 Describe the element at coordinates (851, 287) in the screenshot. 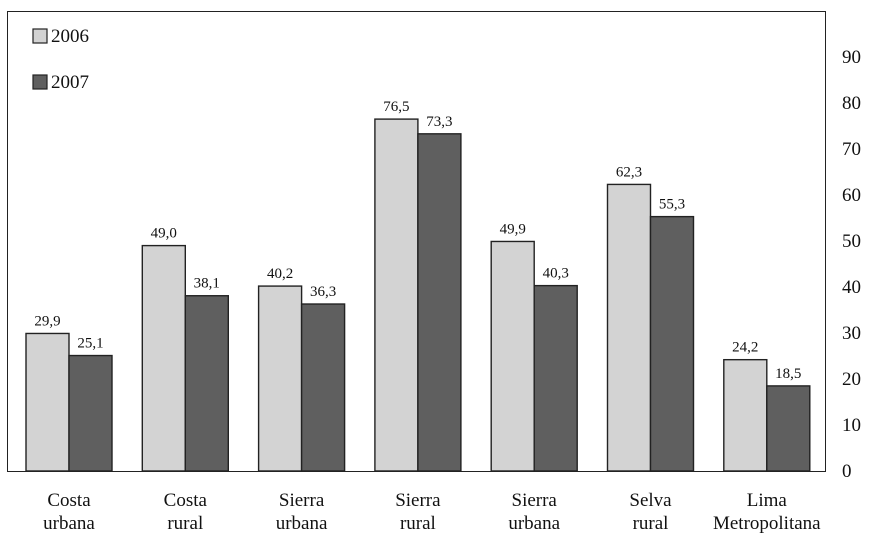

I see `y-tick-label-40: 40` at that location.